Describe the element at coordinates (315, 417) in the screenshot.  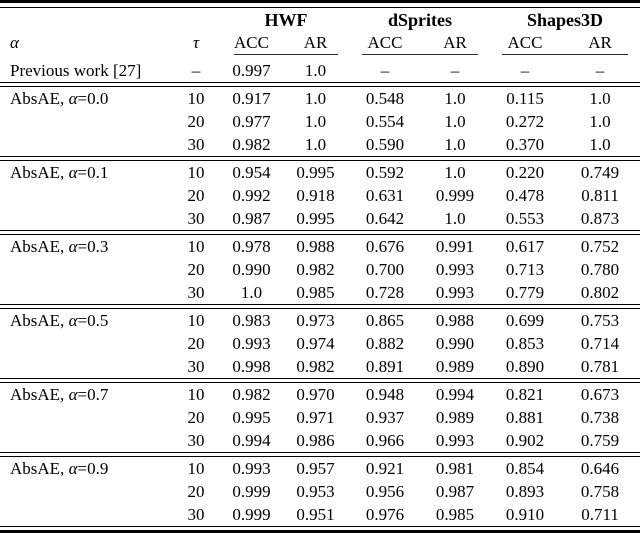
I see `metric-value: 0.971` at that location.